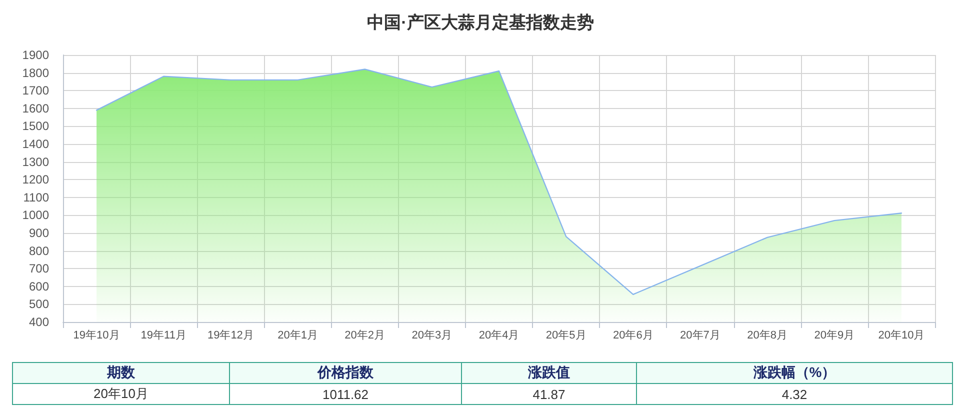  What do you see at coordinates (163, 336) in the screenshot?
I see `x-tick-label: 19年11月` at bounding box center [163, 336].